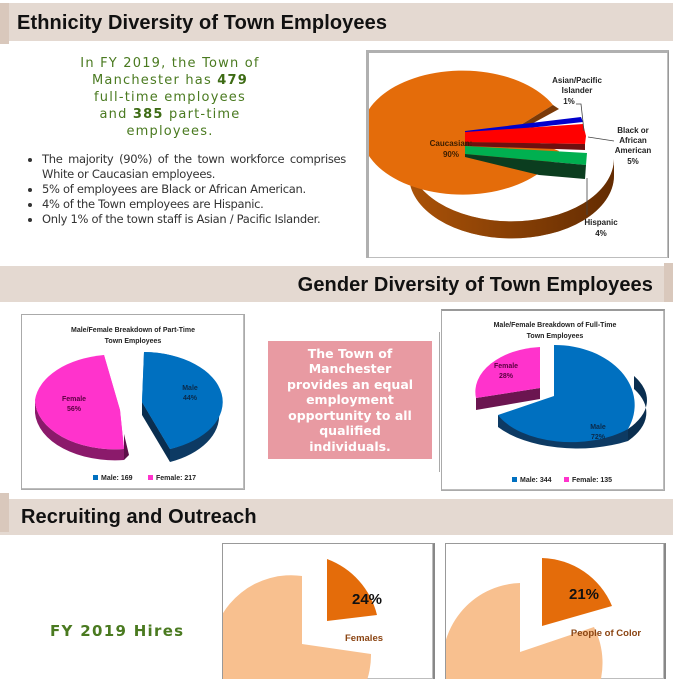 The height and width of the screenshot is (684, 673). Describe the element at coordinates (525, 134) in the screenshot. I see `black-slice` at that location.